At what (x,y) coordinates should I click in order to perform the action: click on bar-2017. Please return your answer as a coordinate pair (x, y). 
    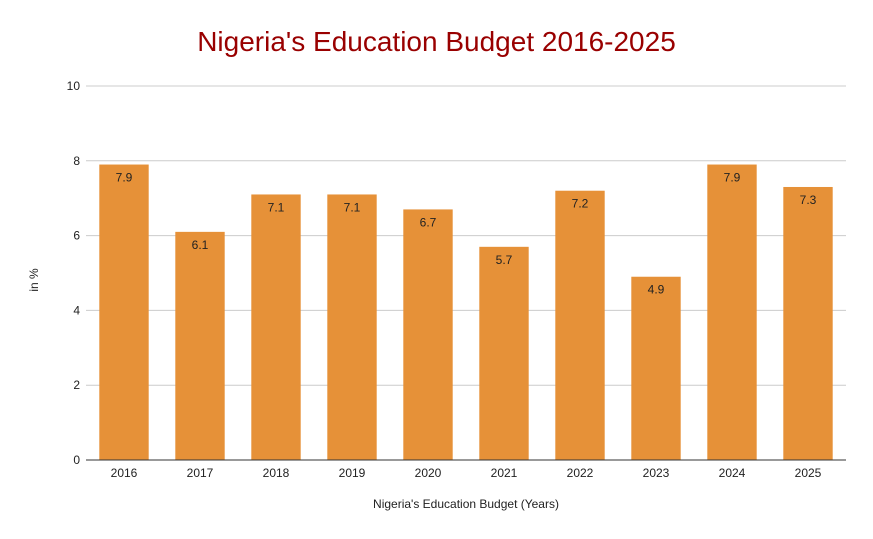
    Looking at the image, I should click on (200, 345).